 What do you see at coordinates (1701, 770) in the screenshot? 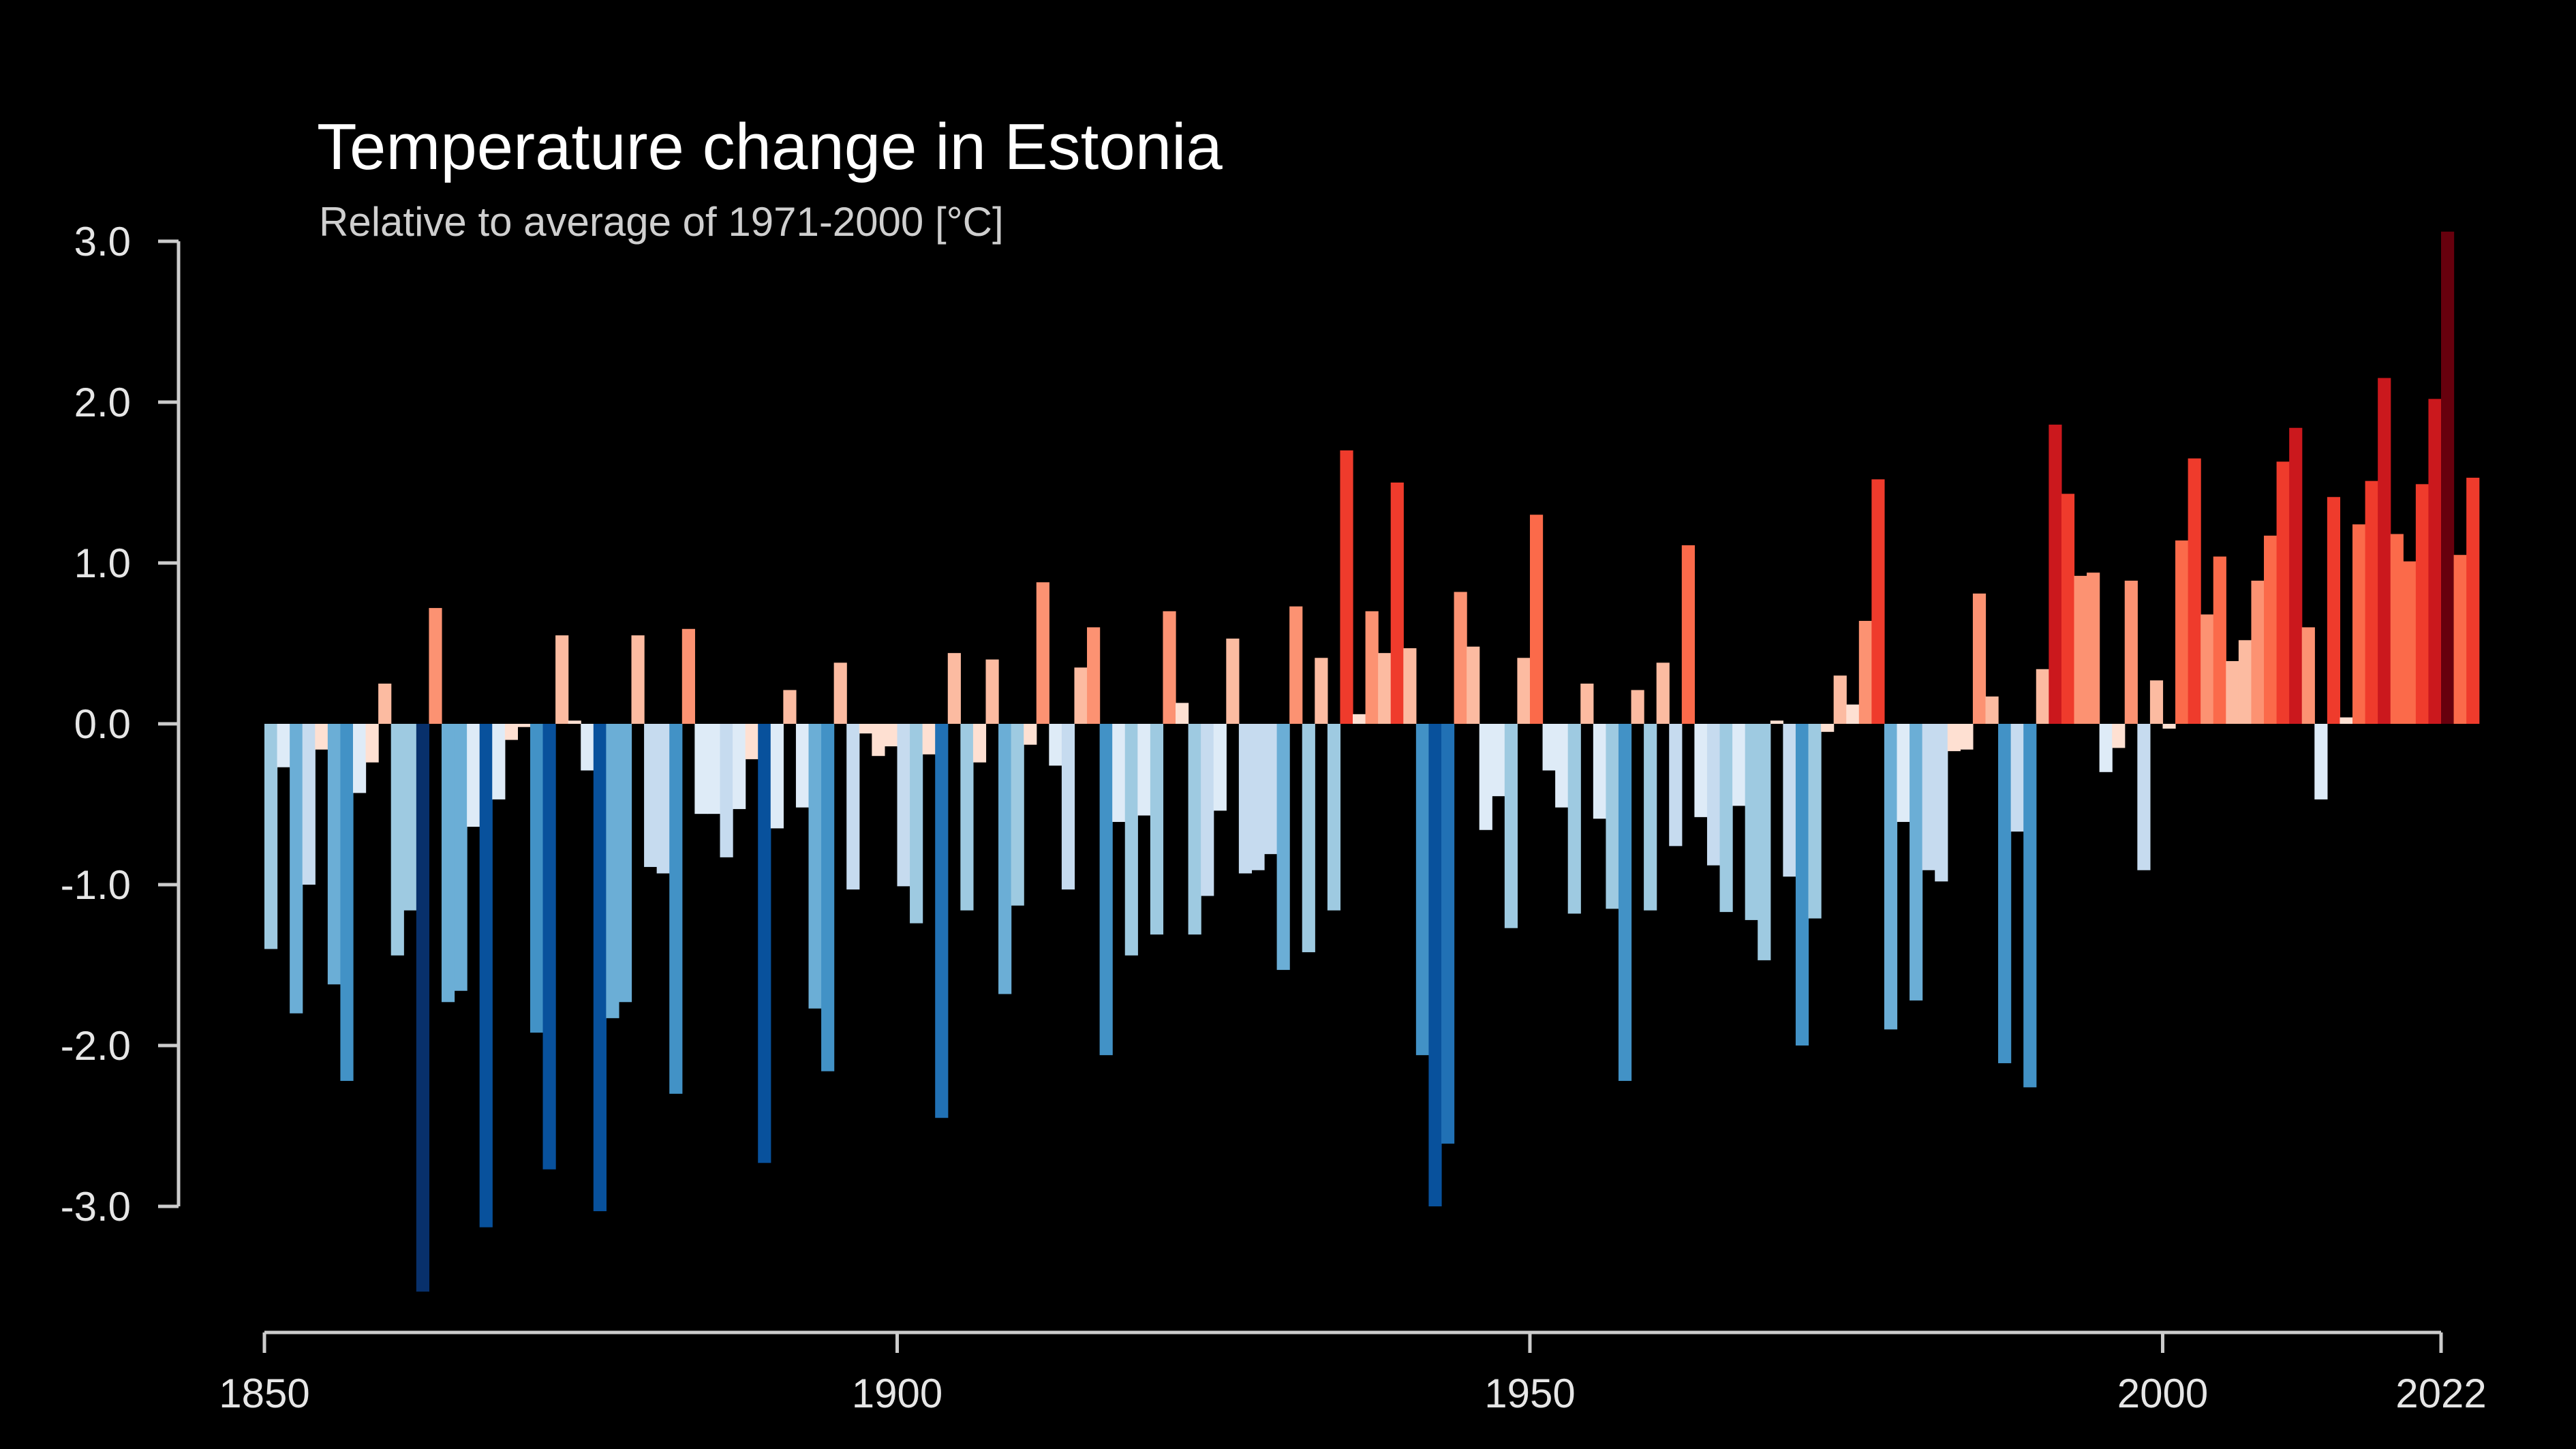
I see `bar-1963` at bounding box center [1701, 770].